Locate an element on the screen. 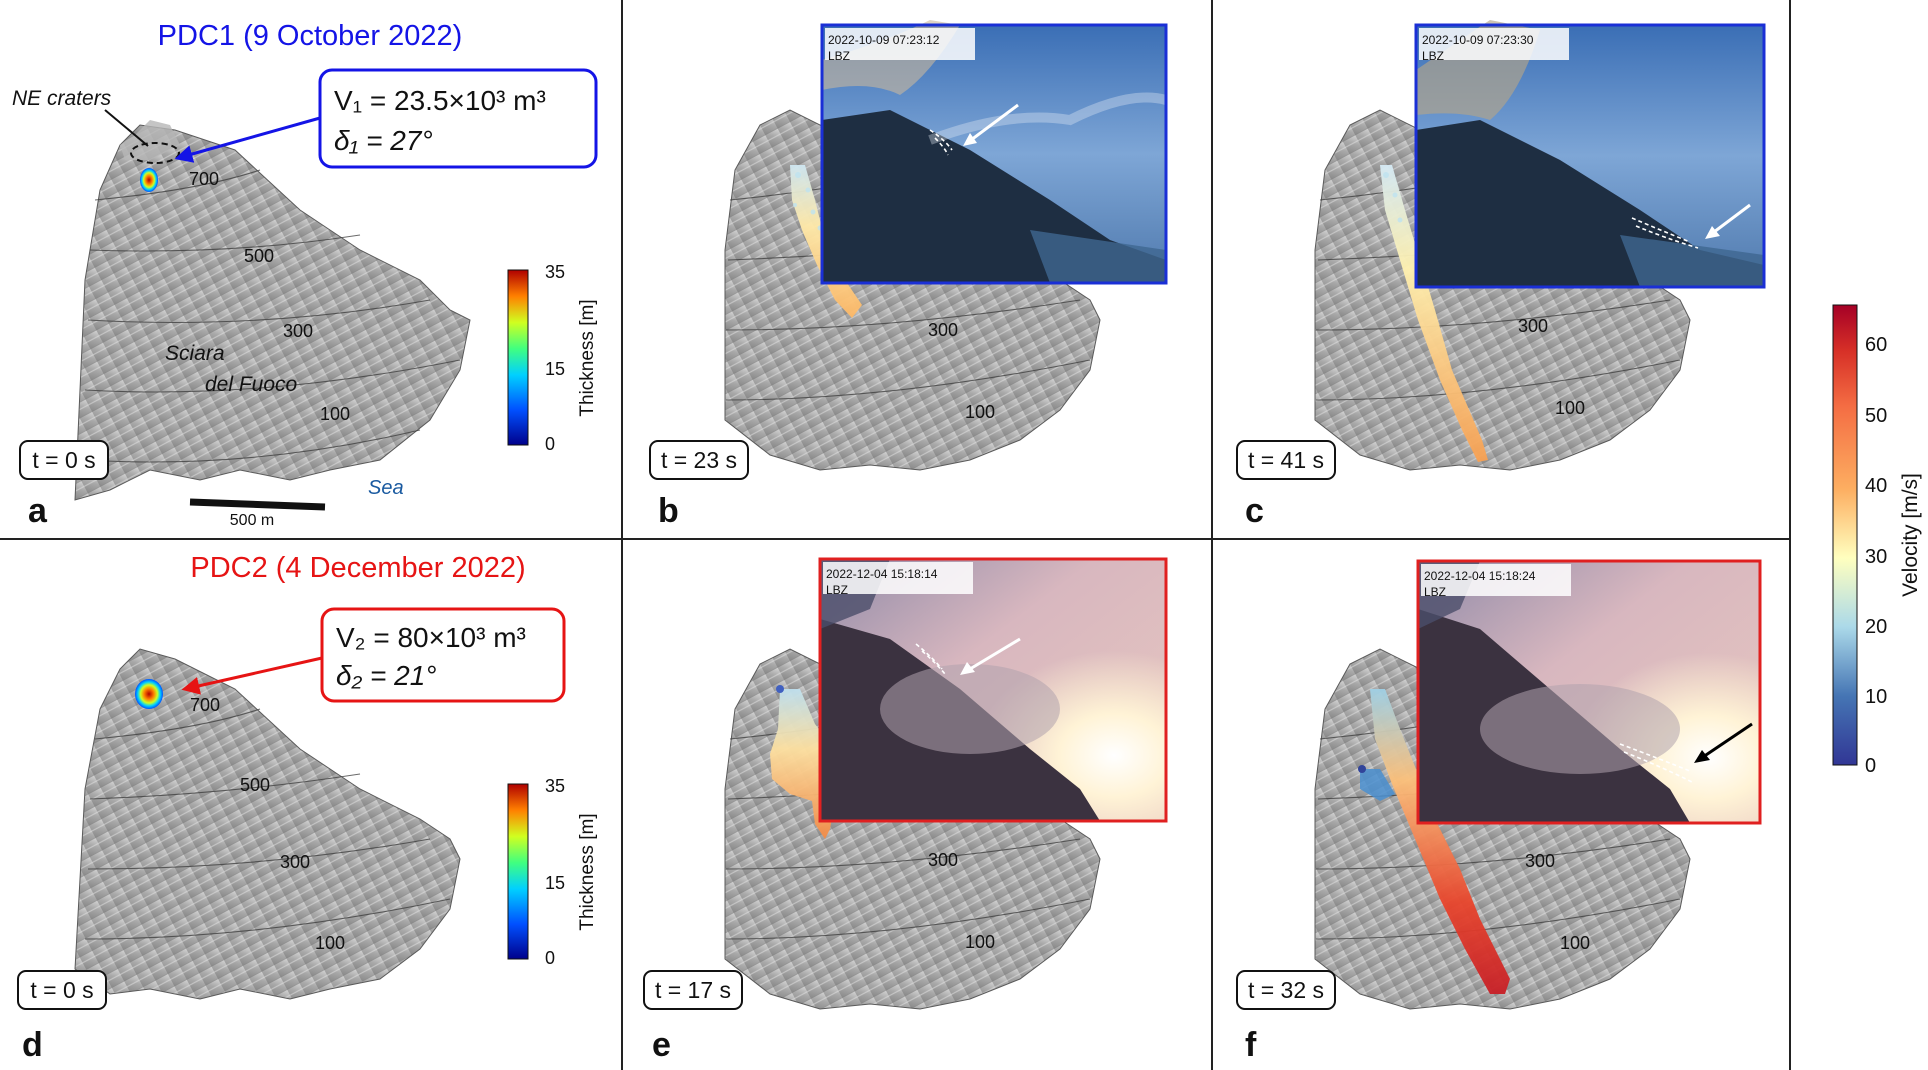 This screenshot has width=1928, height=1070. velocity-tick-10: 10 is located at coordinates (1876, 697).